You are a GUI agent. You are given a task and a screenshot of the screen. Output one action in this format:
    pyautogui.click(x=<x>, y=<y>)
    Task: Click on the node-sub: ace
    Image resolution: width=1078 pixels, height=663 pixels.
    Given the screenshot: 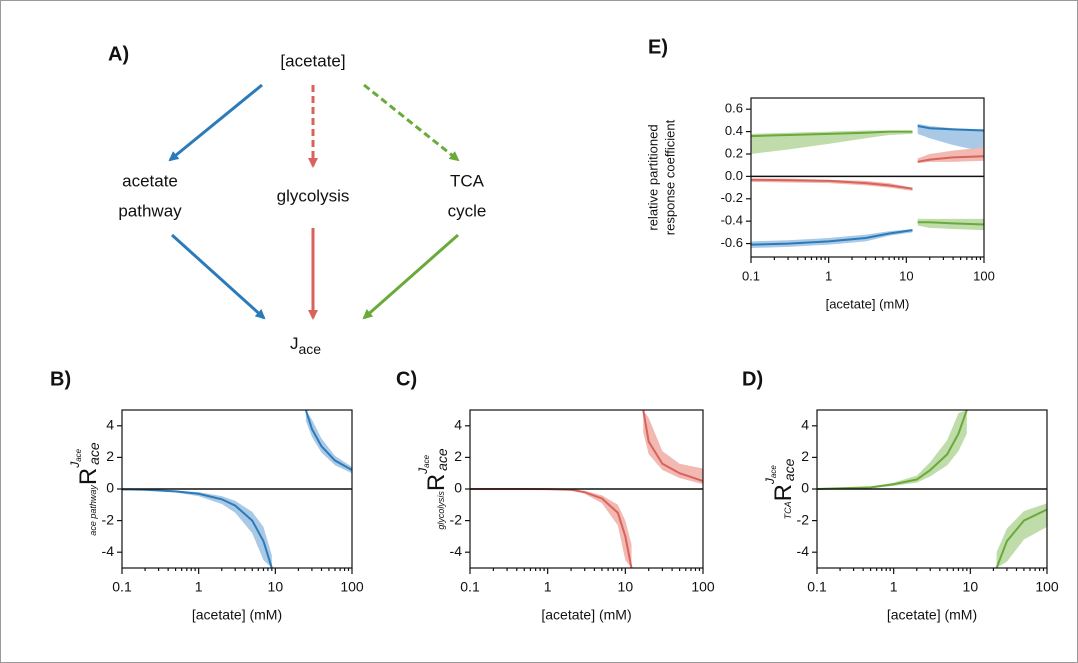 What is the action you would take?
    pyautogui.click(x=310, y=349)
    